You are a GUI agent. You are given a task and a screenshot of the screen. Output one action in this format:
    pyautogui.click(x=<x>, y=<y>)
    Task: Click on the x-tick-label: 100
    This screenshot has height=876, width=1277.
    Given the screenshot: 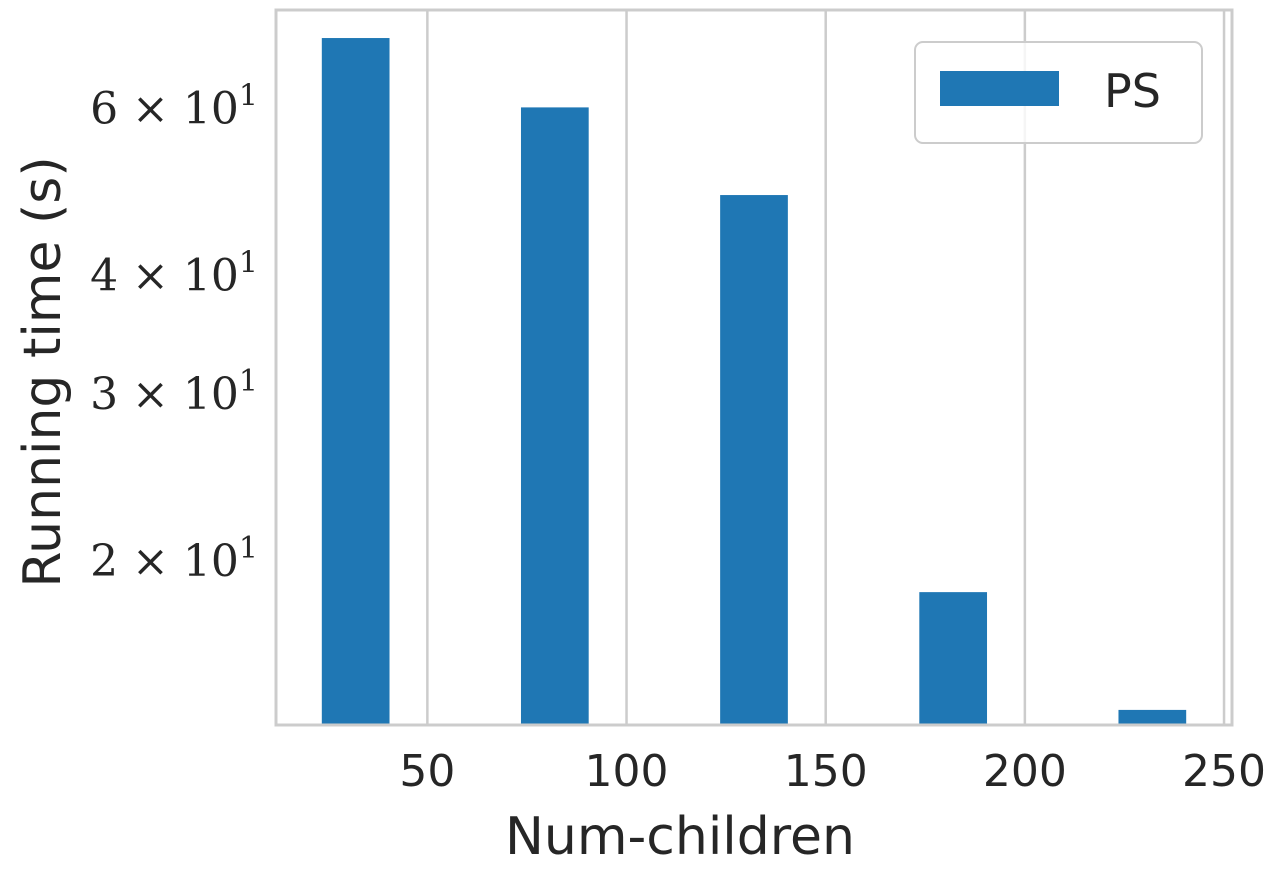 What is the action you would take?
    pyautogui.click(x=627, y=771)
    